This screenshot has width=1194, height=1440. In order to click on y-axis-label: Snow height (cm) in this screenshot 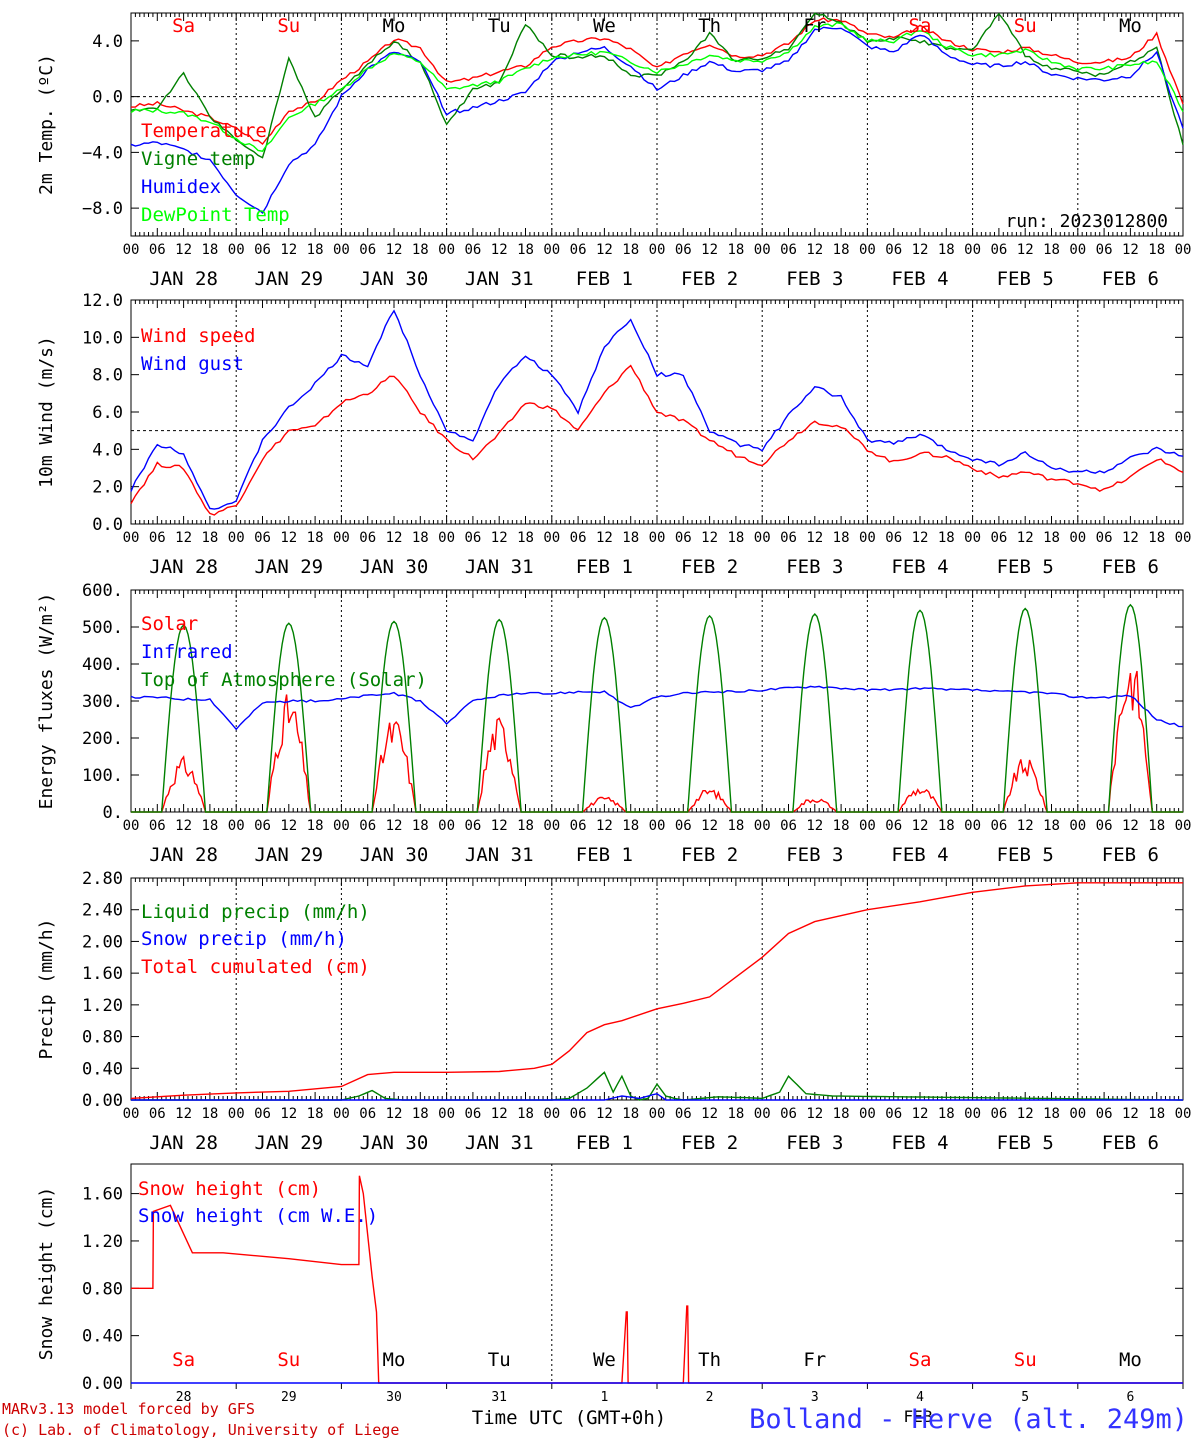, I will do `click(46, 1273)`.